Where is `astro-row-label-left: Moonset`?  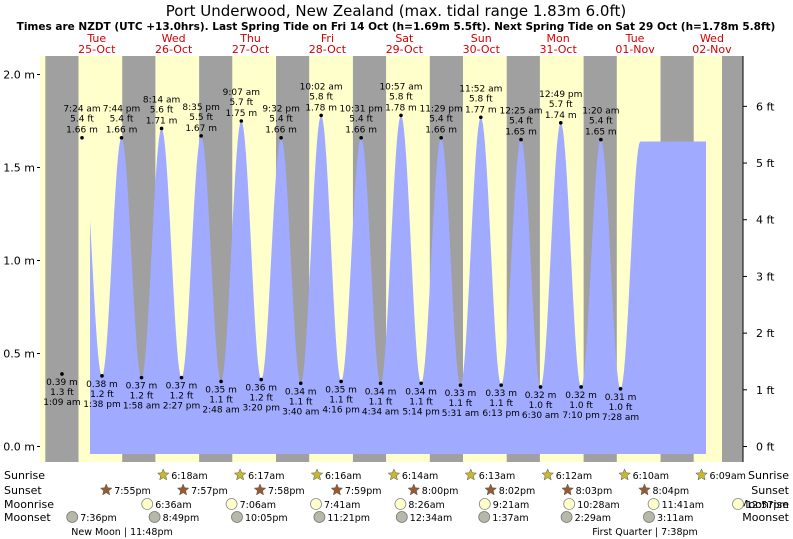 astro-row-label-left: Moonset is located at coordinates (27, 517).